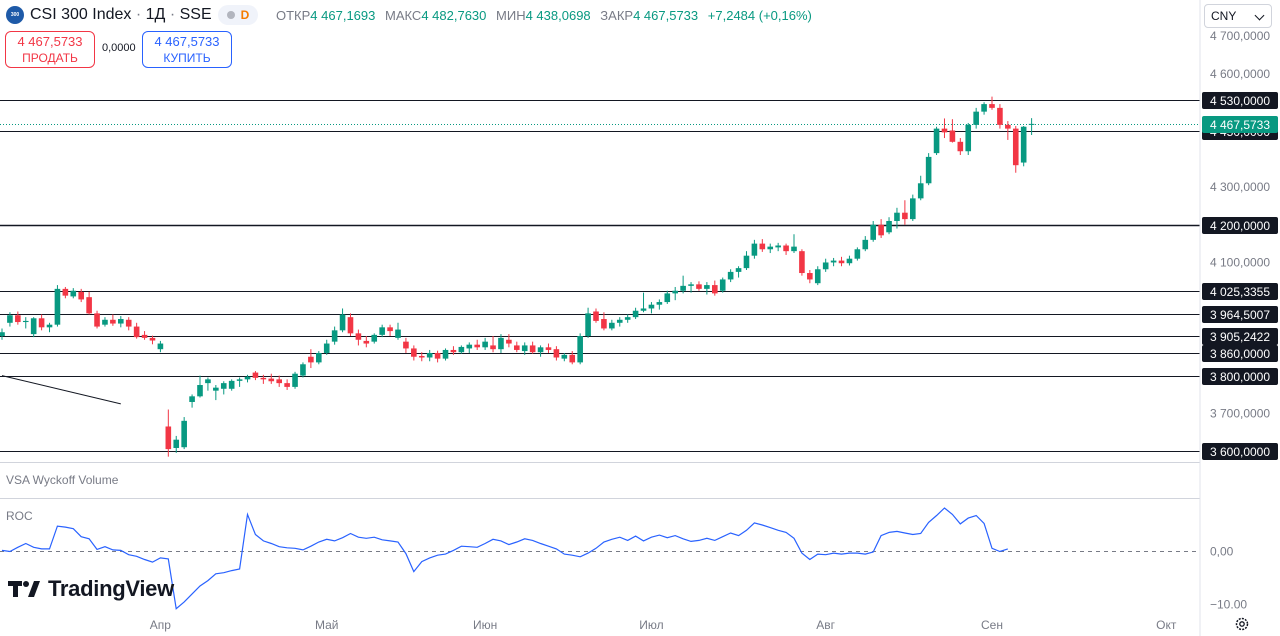 Image resolution: width=1280 pixels, height=636 pixels. Describe the element at coordinates (1259, 15) in the screenshot. I see `chevron-down-icon` at that location.